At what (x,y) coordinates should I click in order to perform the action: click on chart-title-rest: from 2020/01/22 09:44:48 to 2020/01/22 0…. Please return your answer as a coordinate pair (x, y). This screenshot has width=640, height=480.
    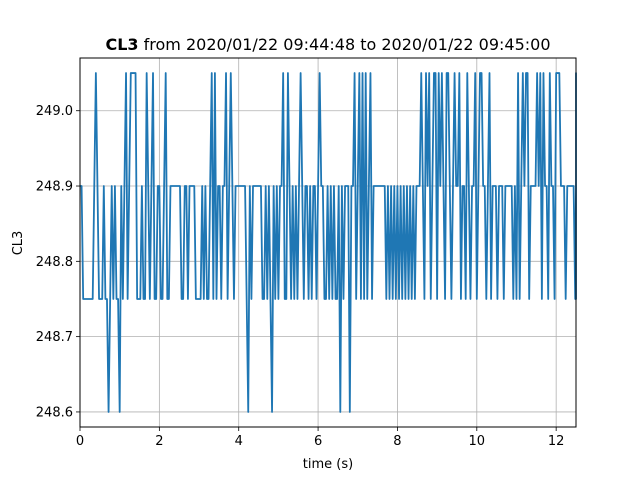
    Looking at the image, I should click on (345, 44).